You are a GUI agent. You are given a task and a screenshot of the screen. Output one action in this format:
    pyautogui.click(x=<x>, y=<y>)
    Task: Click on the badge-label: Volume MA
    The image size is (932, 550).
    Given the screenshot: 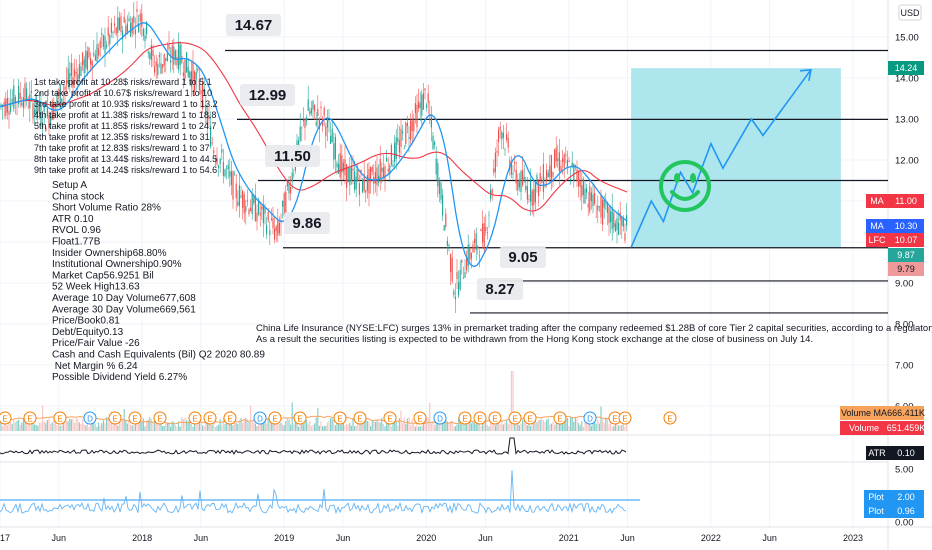 What is the action you would take?
    pyautogui.click(x=864, y=413)
    